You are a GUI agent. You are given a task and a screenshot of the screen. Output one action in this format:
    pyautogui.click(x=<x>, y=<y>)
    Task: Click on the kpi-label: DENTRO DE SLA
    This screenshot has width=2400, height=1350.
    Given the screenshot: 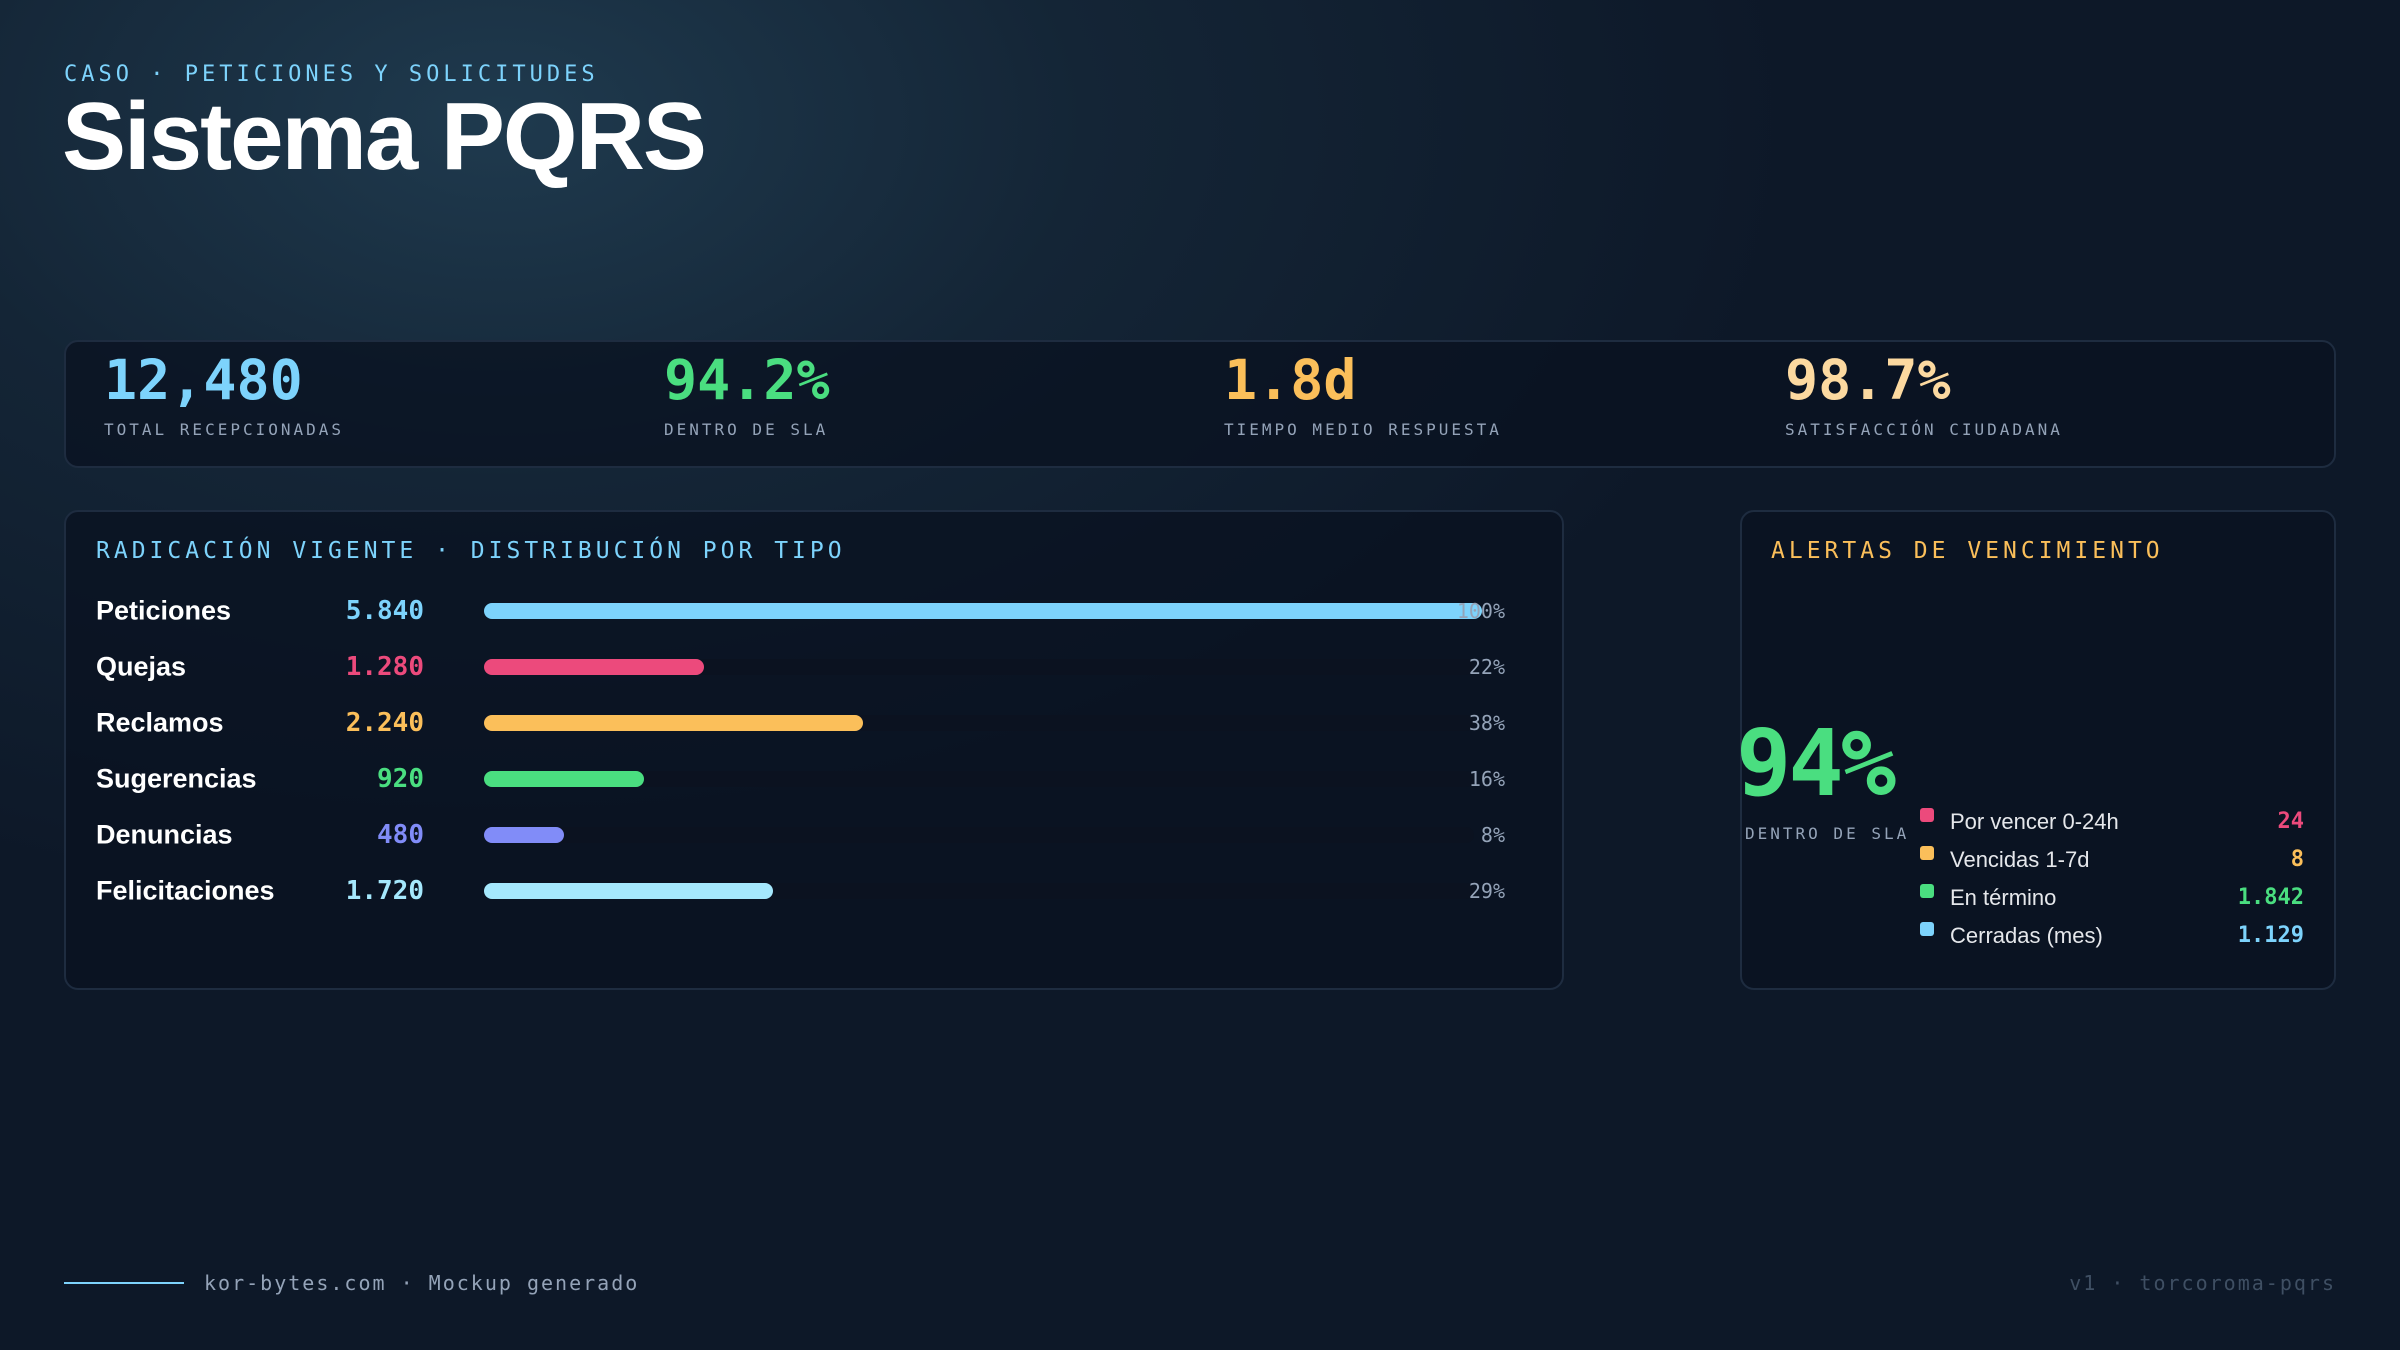 What is the action you would take?
    pyautogui.click(x=746, y=429)
    